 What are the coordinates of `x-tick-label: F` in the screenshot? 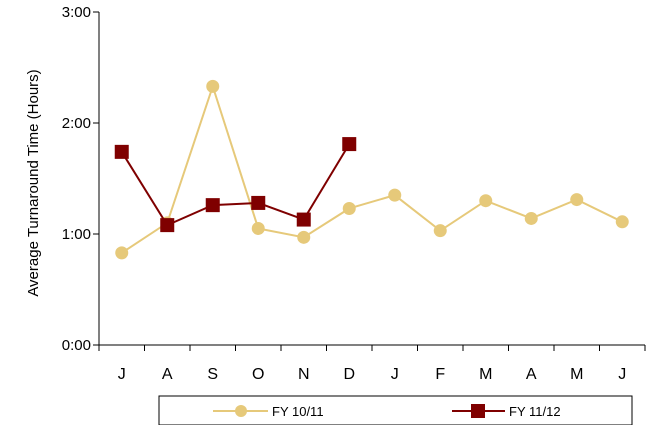 It's located at (440, 374).